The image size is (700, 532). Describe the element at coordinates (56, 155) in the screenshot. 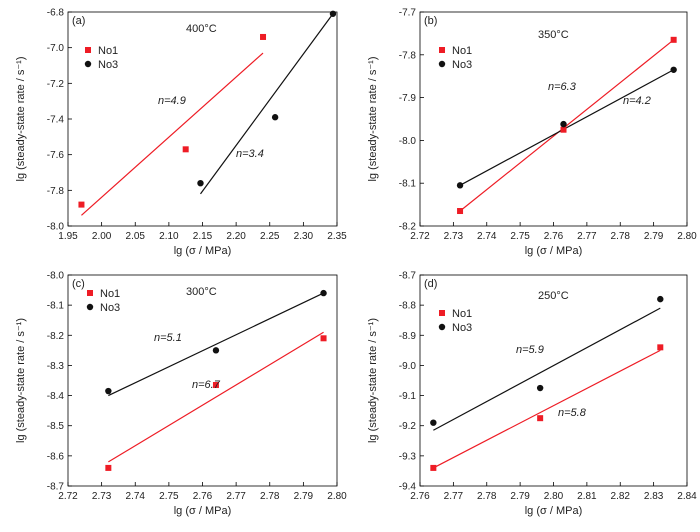

I see `y-tick-label: -7.6` at that location.